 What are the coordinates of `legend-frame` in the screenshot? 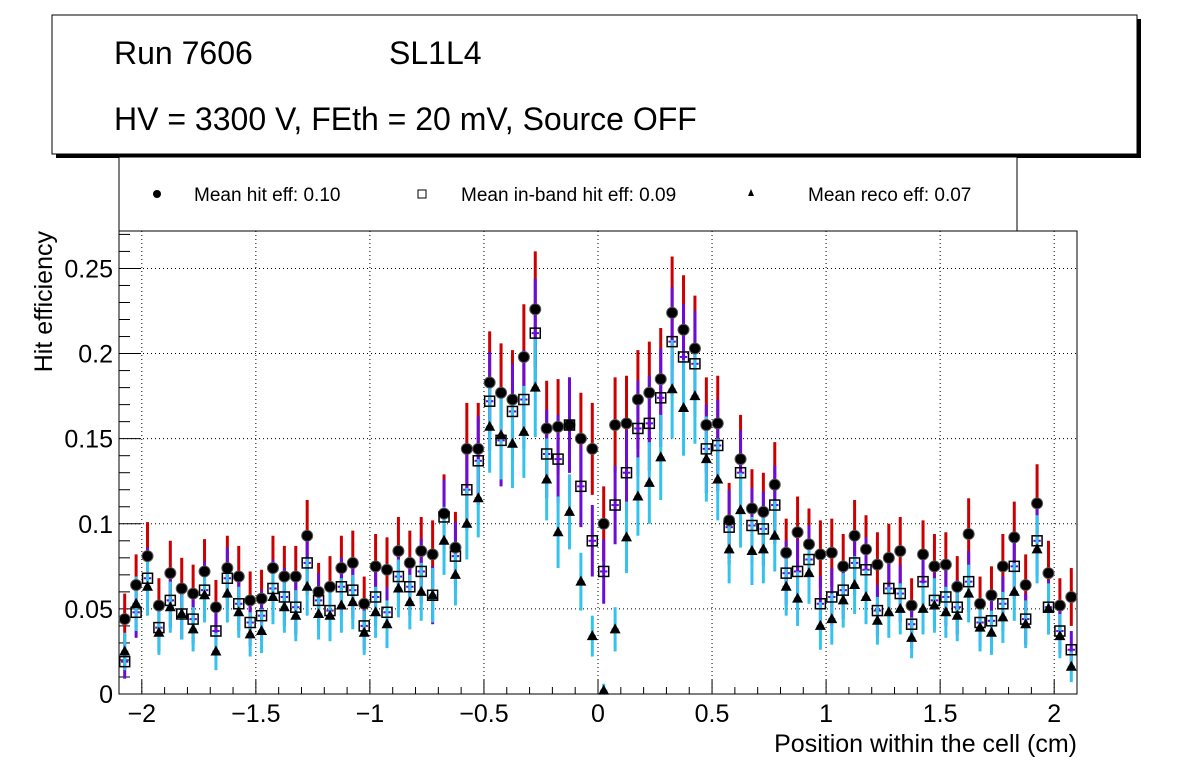 It's located at (568, 194).